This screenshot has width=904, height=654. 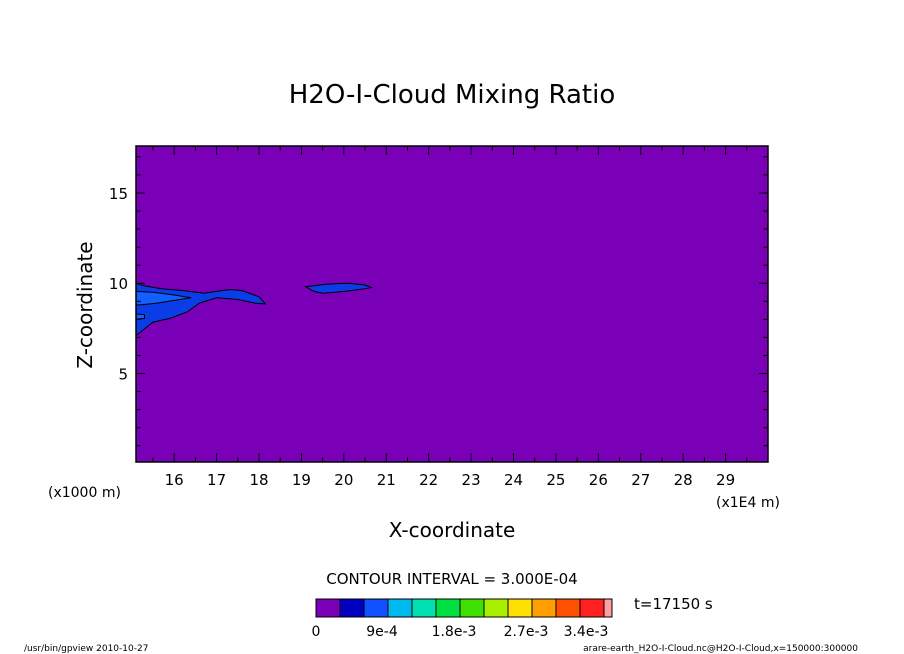 What do you see at coordinates (301, 480) in the screenshot?
I see `x-tick-label: 19` at bounding box center [301, 480].